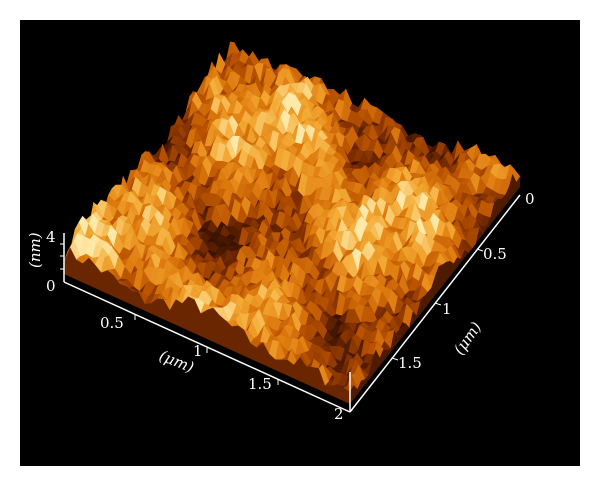 The image size is (600, 488). I want to click on y-tick-label-1: 1, so click(447, 309).